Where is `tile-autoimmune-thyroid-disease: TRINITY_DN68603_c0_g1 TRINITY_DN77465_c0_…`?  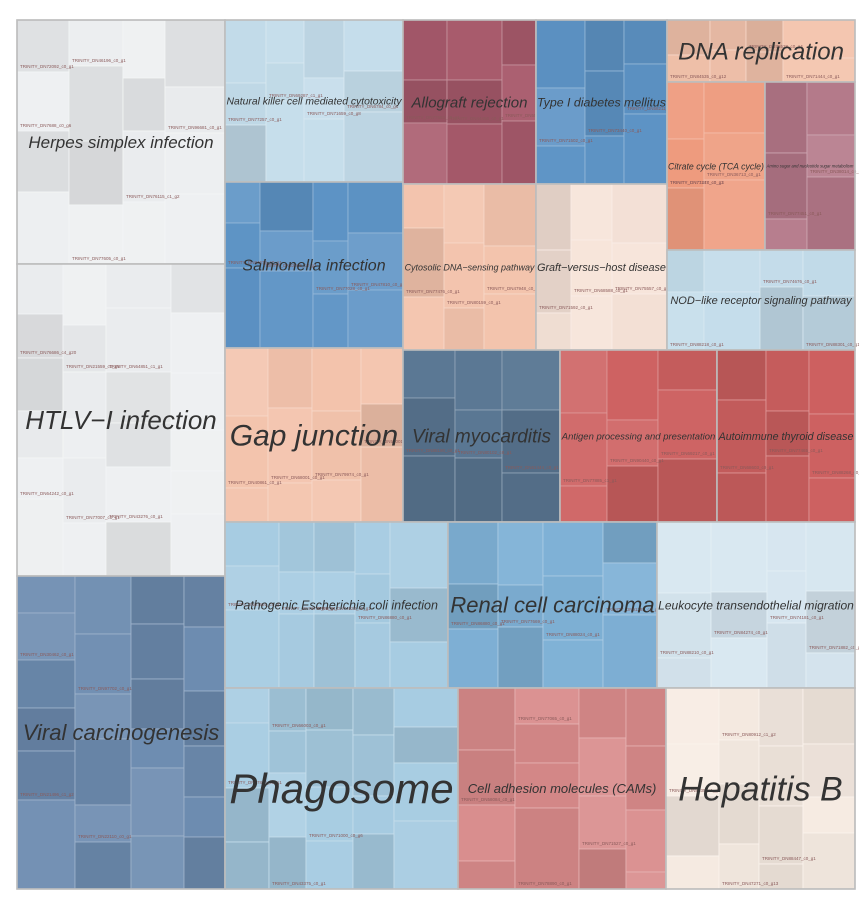 tile-autoimmune-thyroid-disease: TRINITY_DN68603_c0_g1 TRINITY_DN77465_c0_… is located at coordinates (787, 436).